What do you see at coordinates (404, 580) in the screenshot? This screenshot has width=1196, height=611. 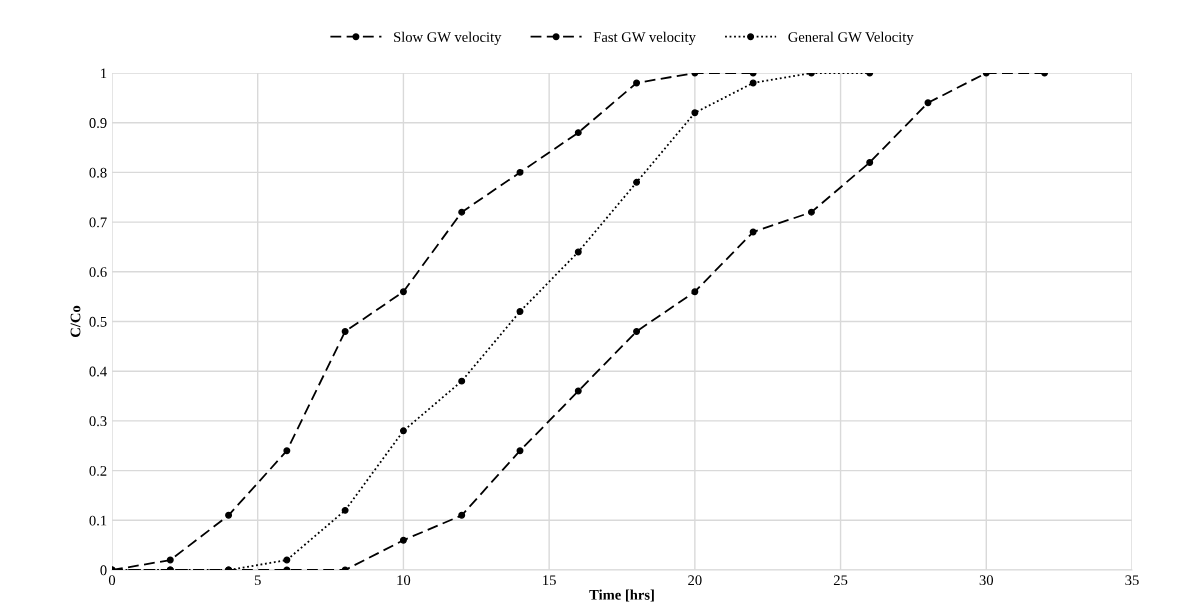 I see `x-tick-label: 10` at bounding box center [404, 580].